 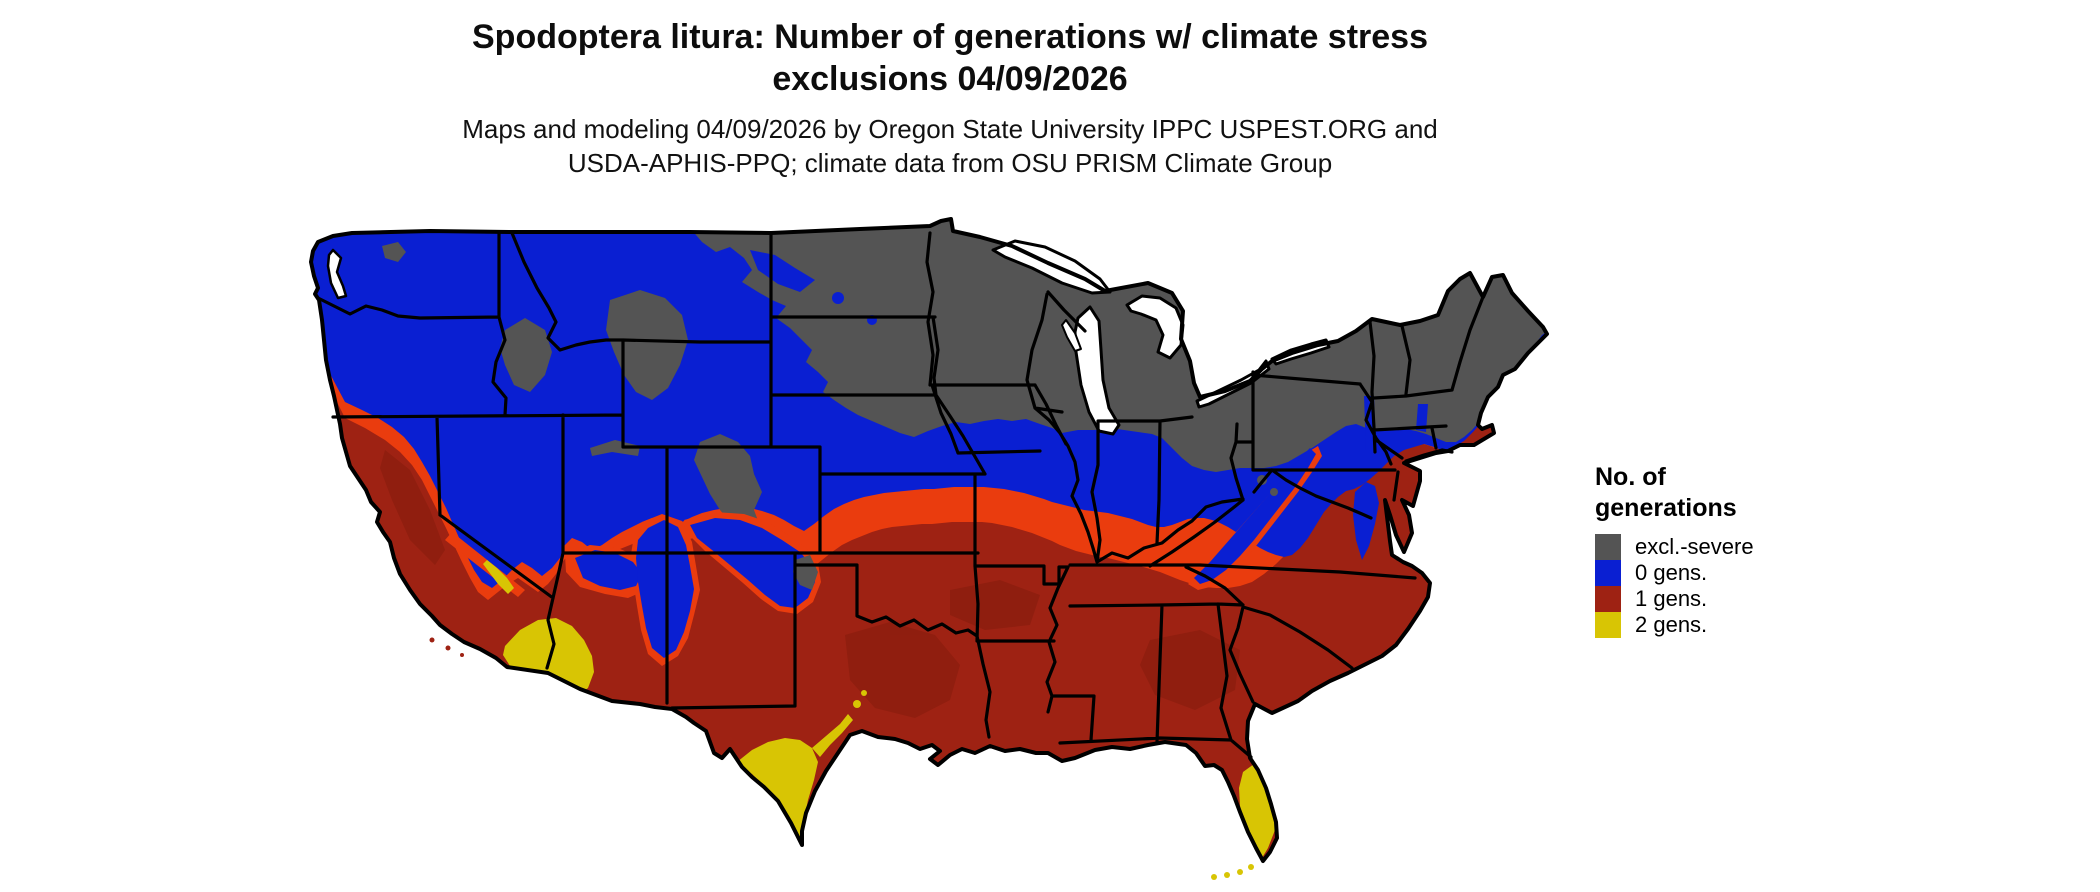 I want to click on legend-label-0gens: 0 gens., so click(x=1671, y=572).